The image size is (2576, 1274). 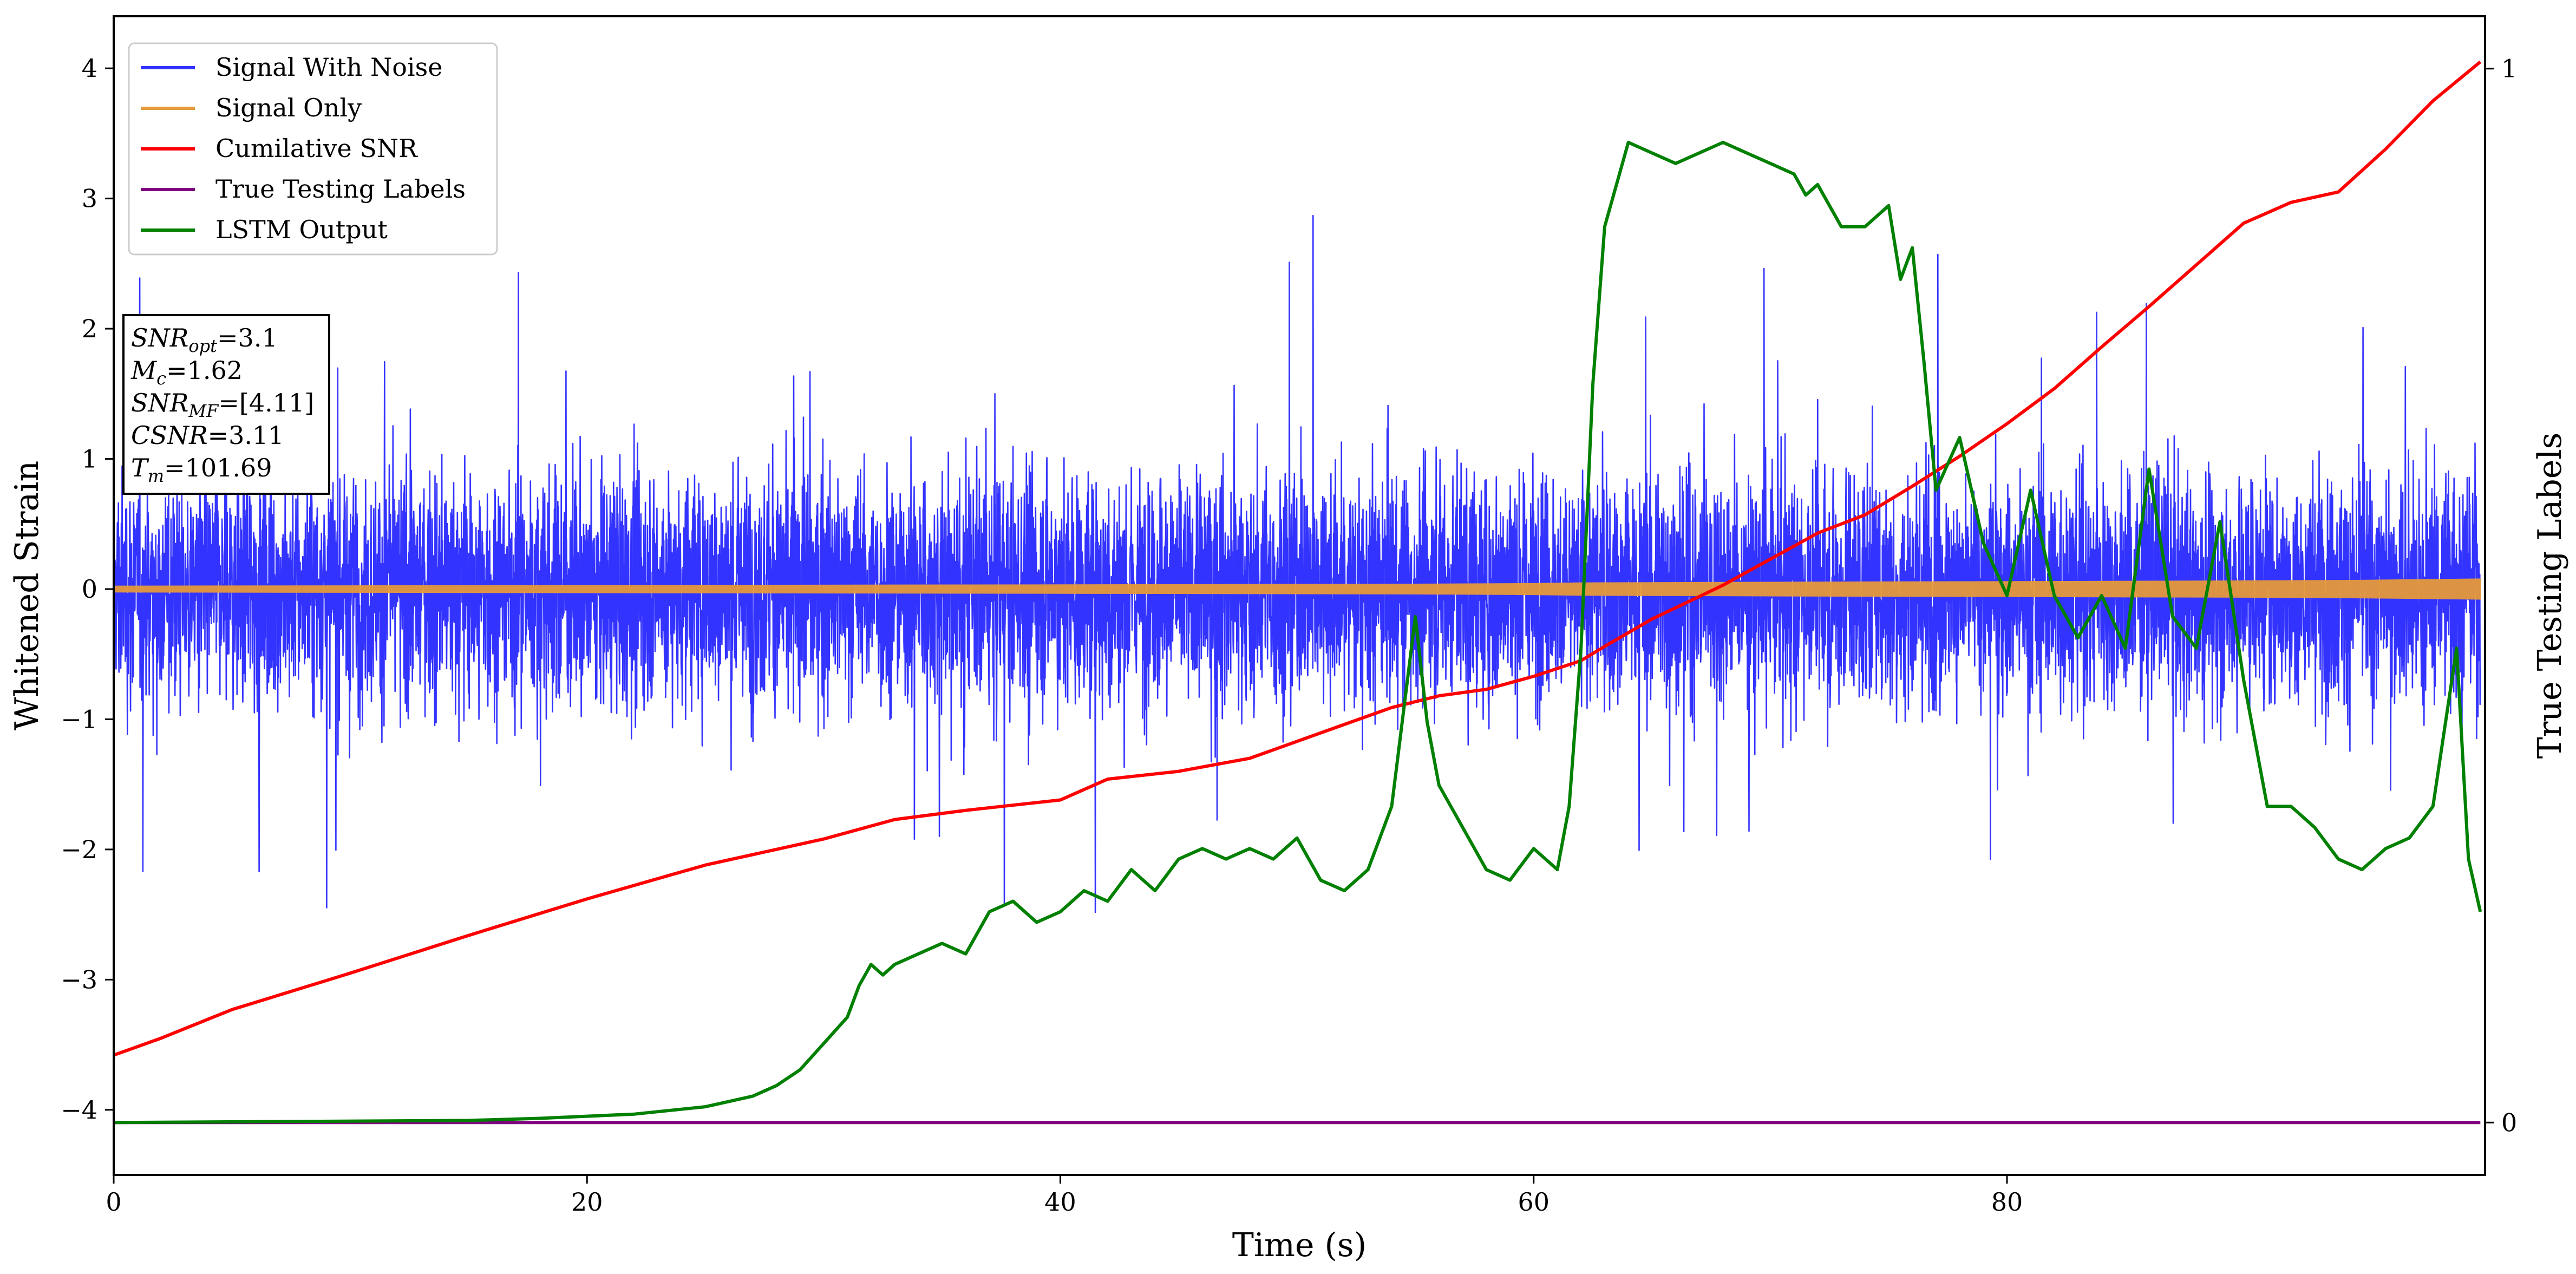 I want to click on legend-entry: True Testing Labels, so click(x=341, y=189).